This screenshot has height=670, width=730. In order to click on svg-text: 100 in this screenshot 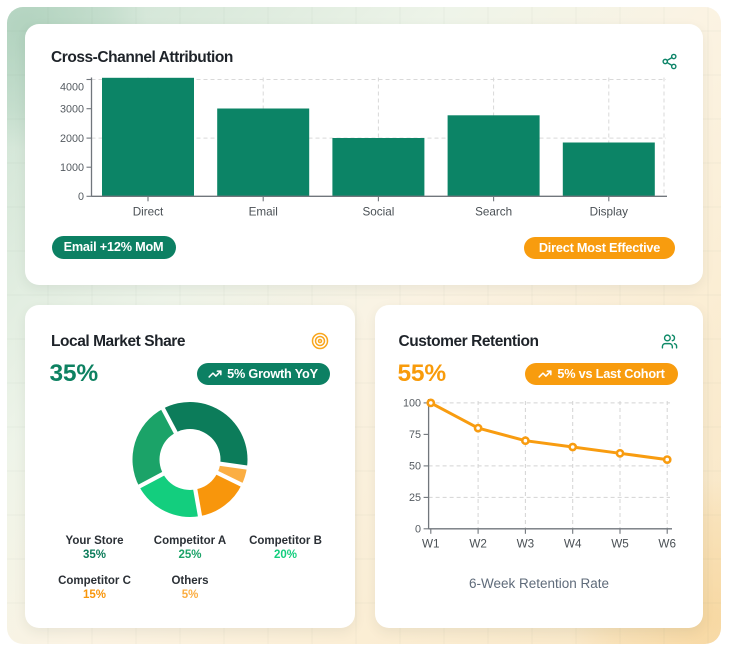, I will do `click(412, 404)`.